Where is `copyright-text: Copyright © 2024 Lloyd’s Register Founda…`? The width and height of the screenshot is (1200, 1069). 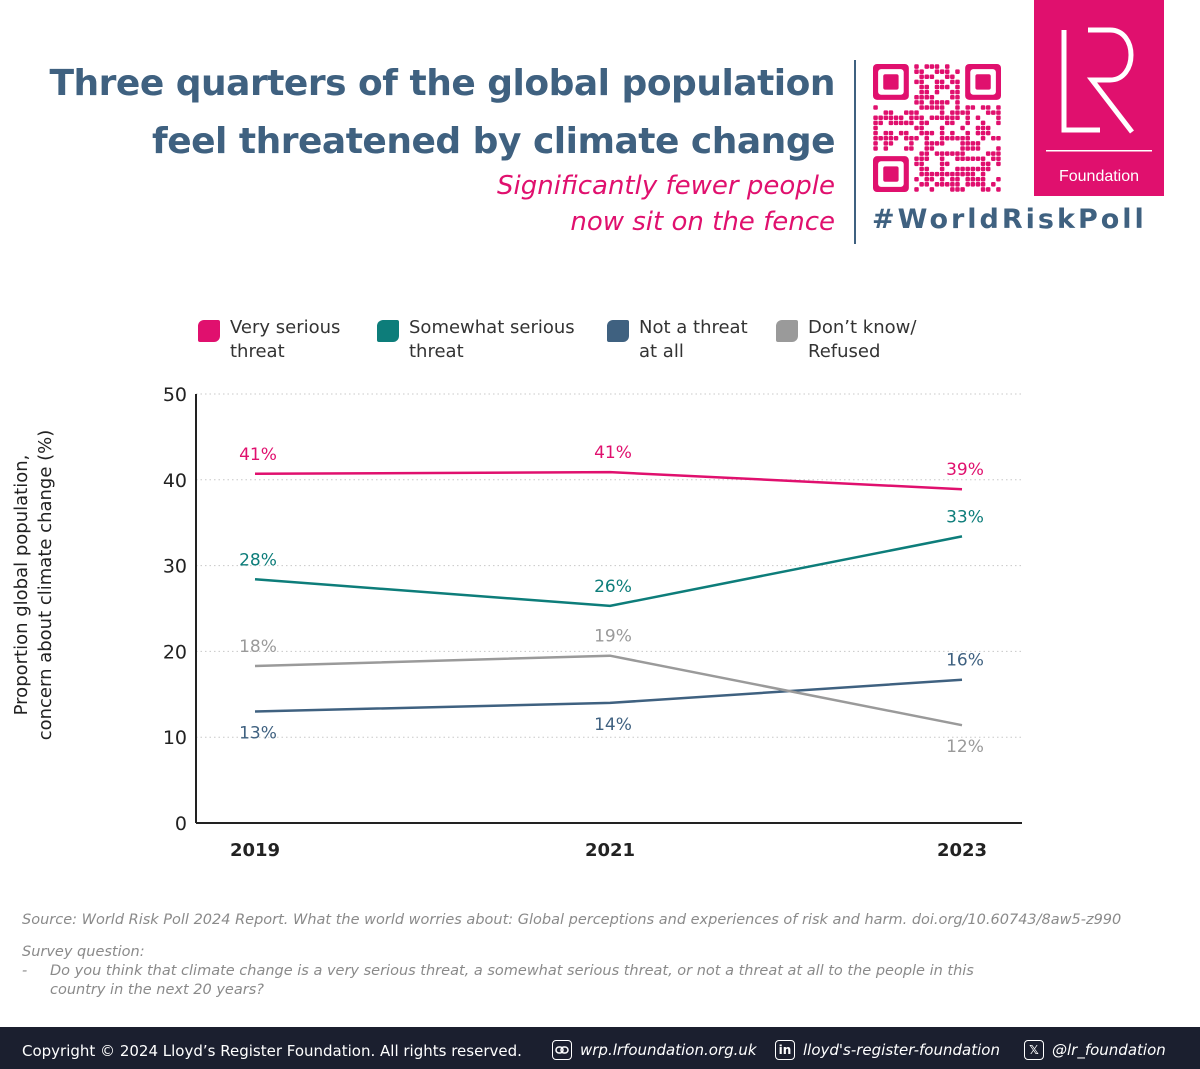 copyright-text: Copyright © 2024 Lloyd’s Register Founda… is located at coordinates (272, 1051).